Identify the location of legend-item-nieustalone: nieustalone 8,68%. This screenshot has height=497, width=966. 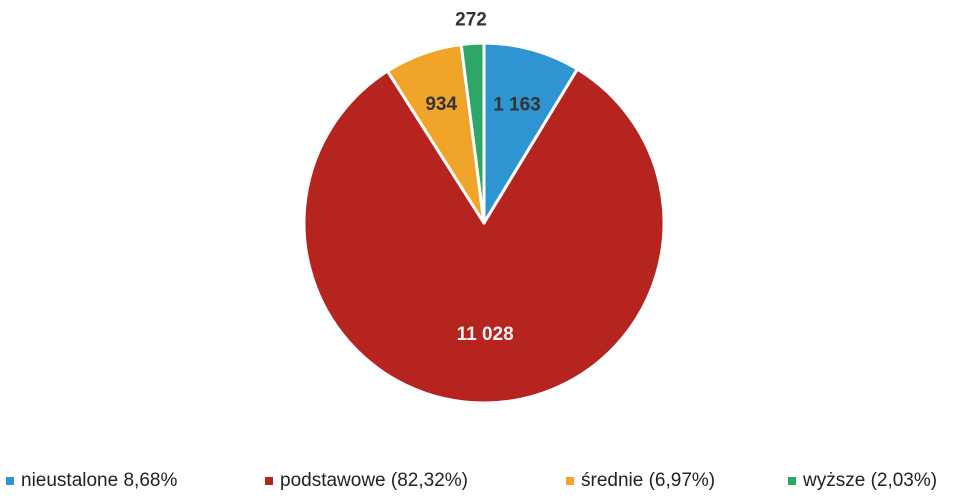
(91, 481).